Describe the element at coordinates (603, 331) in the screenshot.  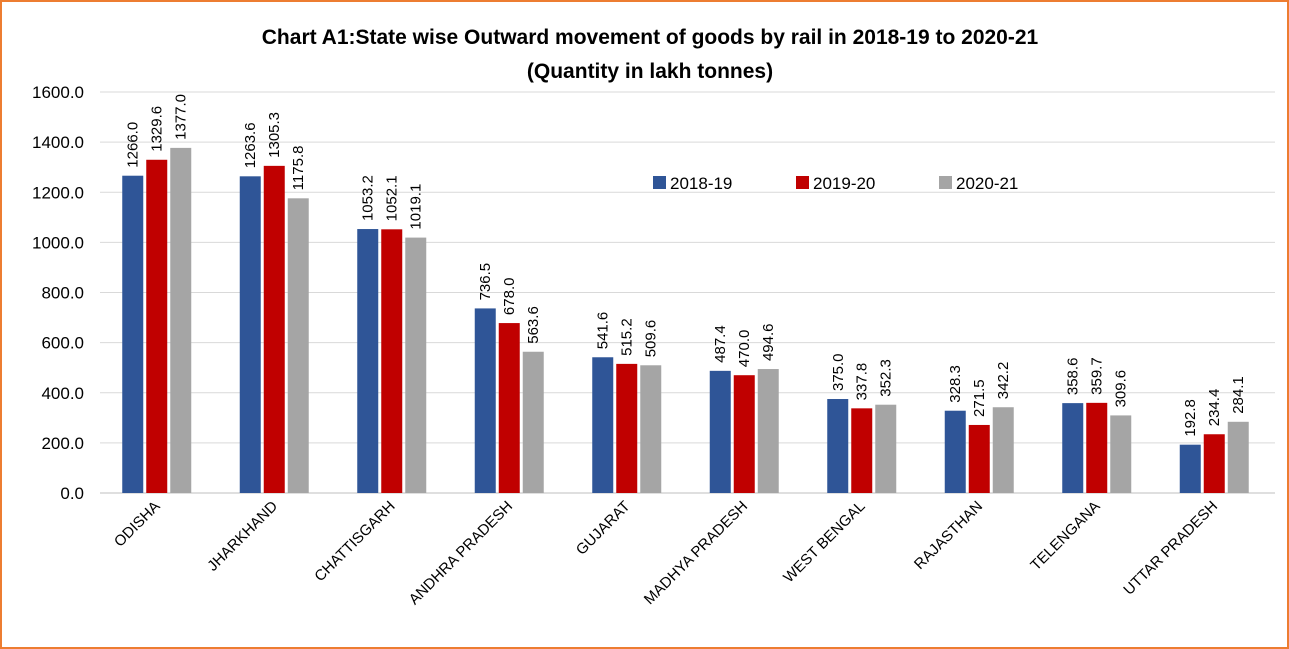
I see `data-label: 541.6` at that location.